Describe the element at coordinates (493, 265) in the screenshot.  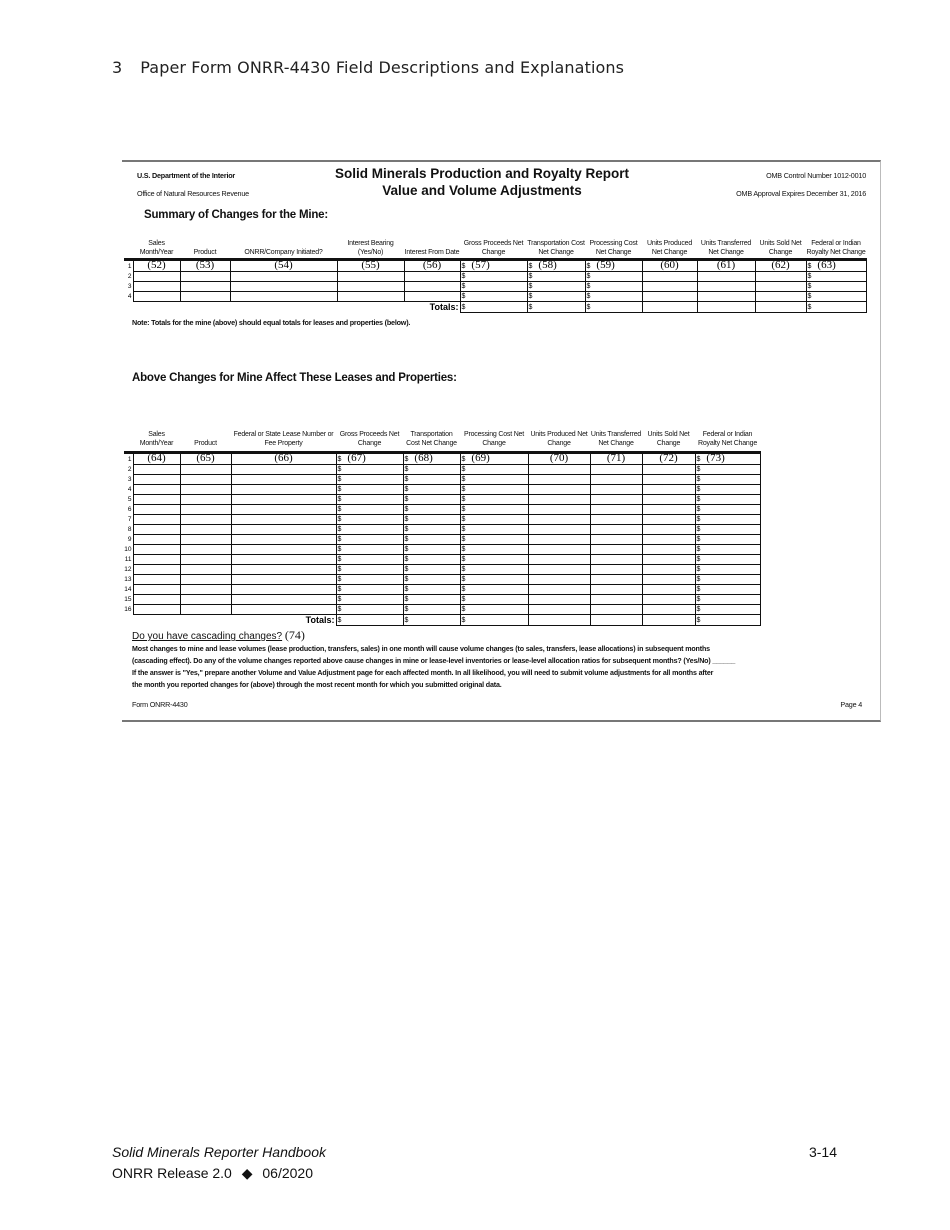
I see `form-cell: $ (57)` at that location.